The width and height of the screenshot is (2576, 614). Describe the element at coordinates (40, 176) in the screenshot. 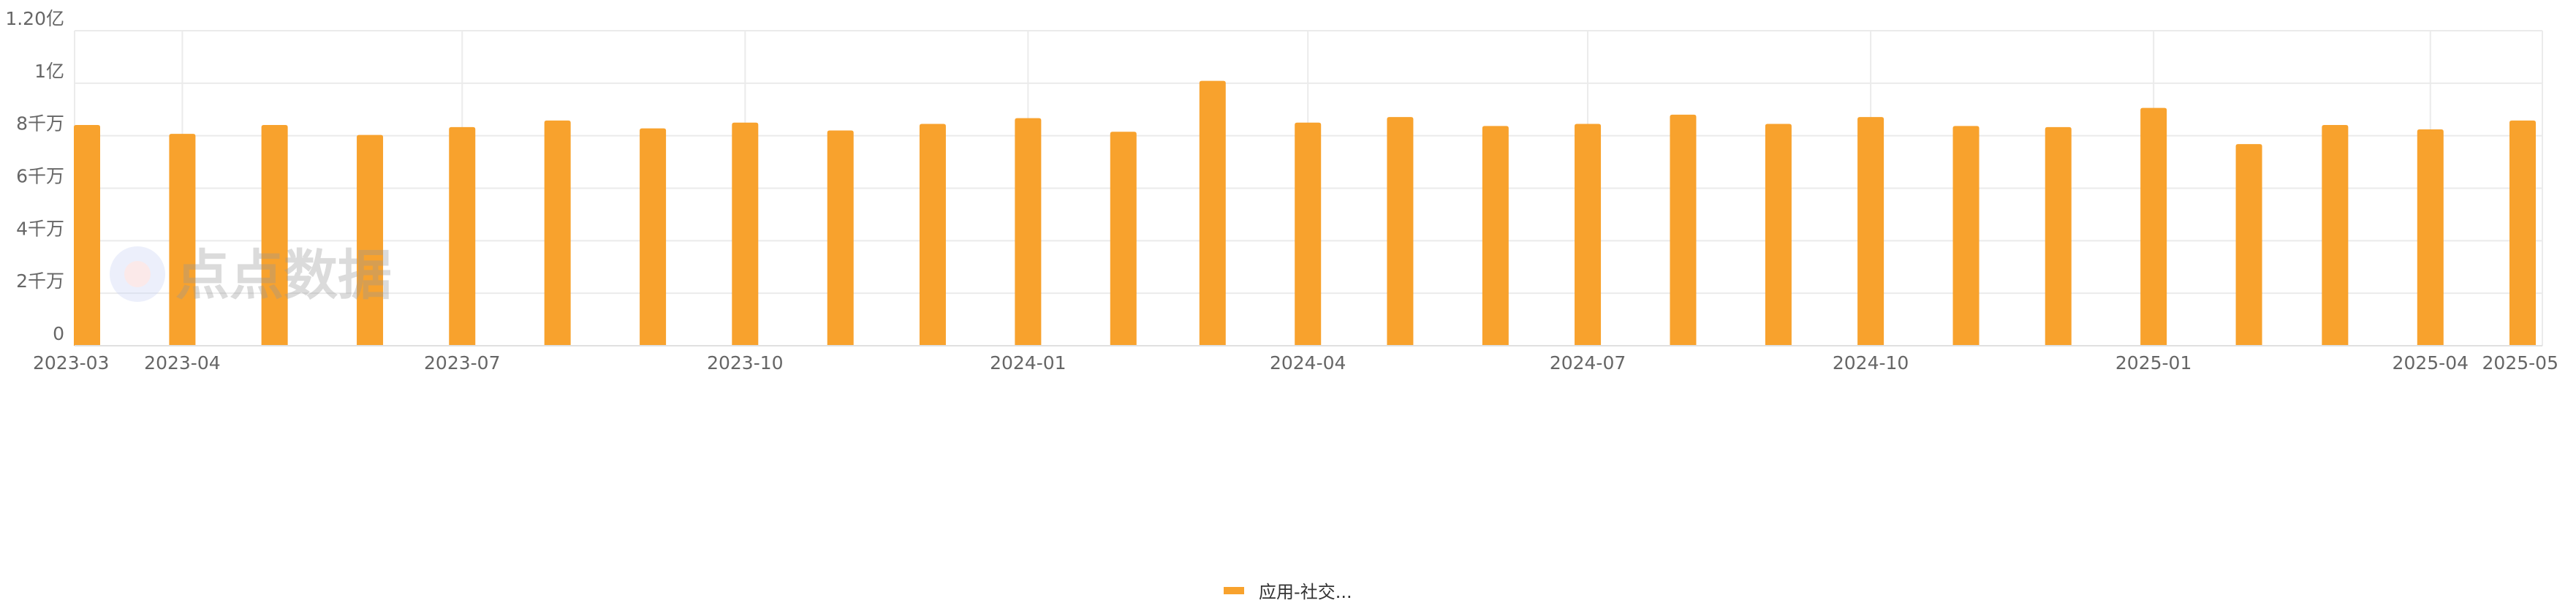

I see `y-tick-label: 6千万` at that location.